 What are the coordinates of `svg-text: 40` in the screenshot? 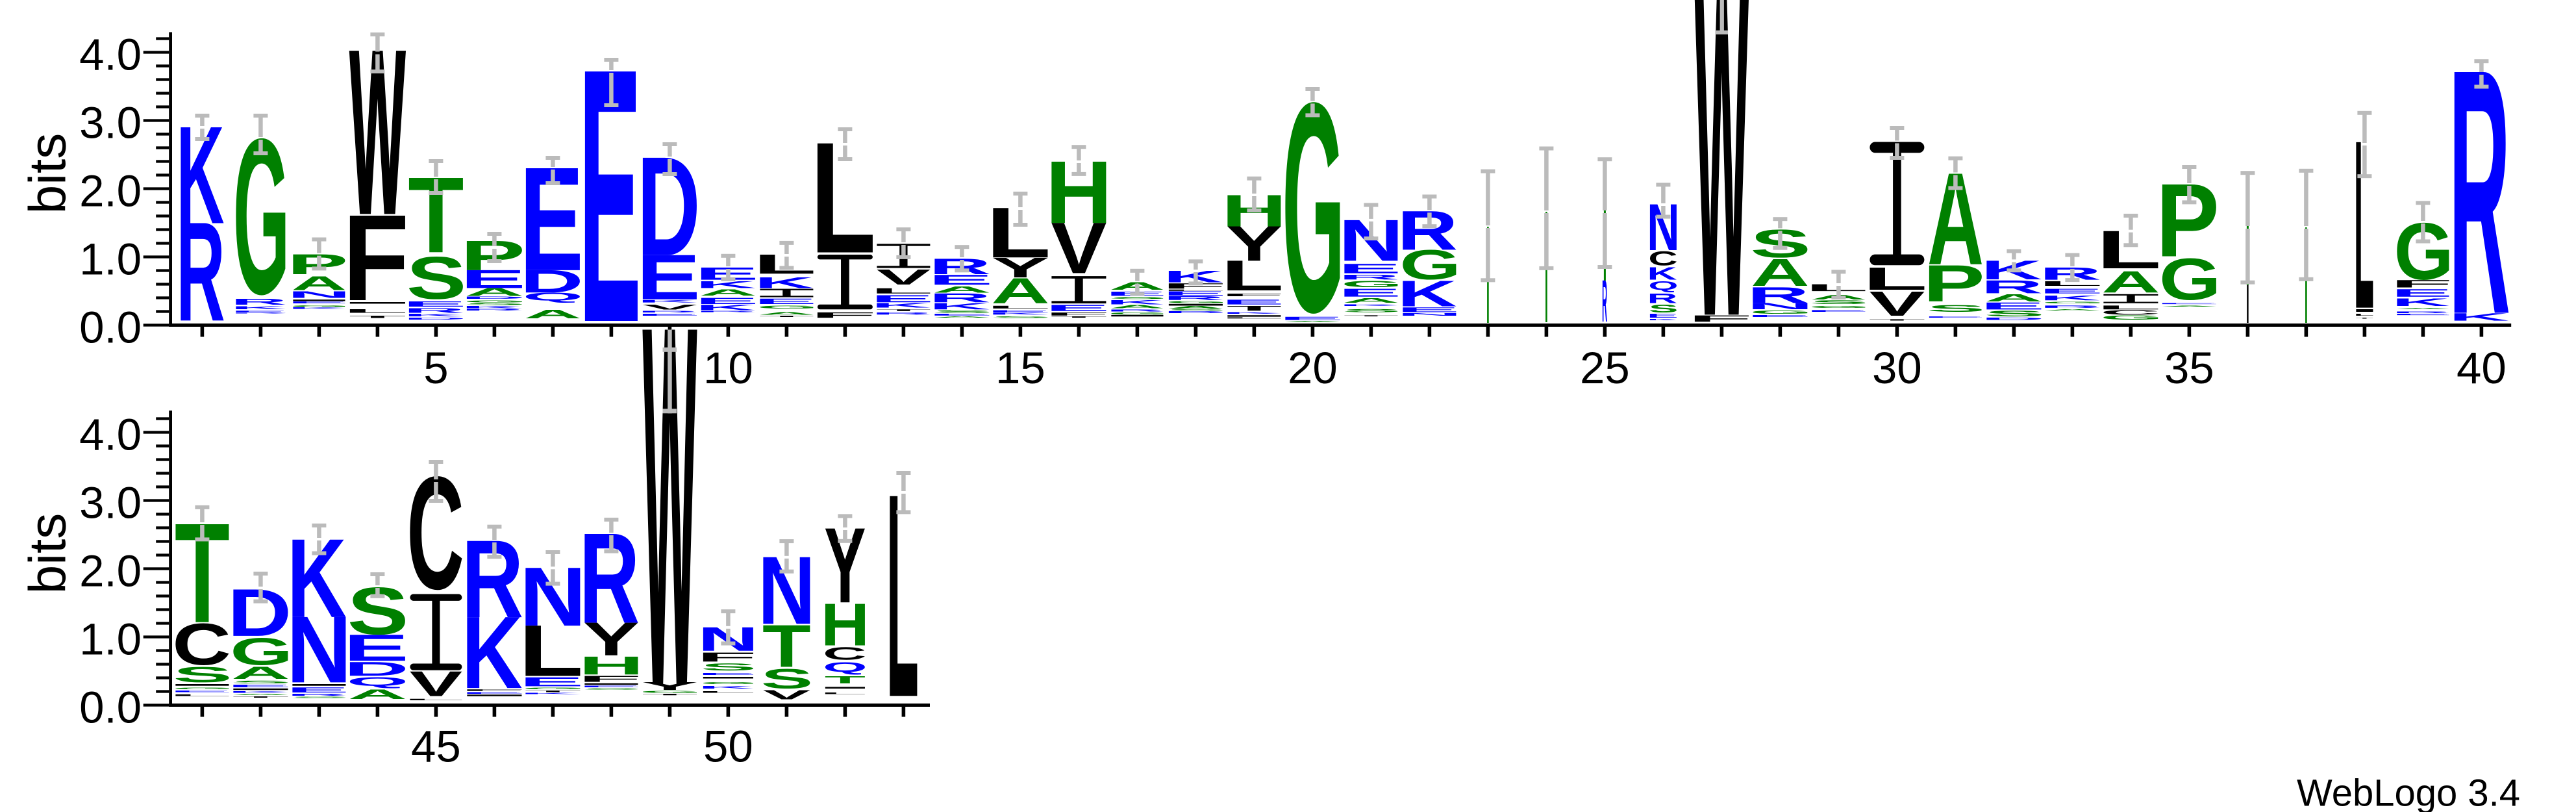 It's located at (2482, 368).